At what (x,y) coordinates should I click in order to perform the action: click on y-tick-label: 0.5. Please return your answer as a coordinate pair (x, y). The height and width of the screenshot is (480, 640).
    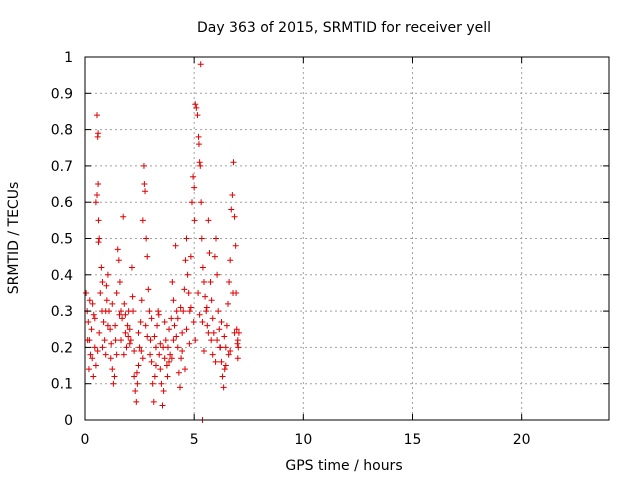
    Looking at the image, I should click on (62, 240).